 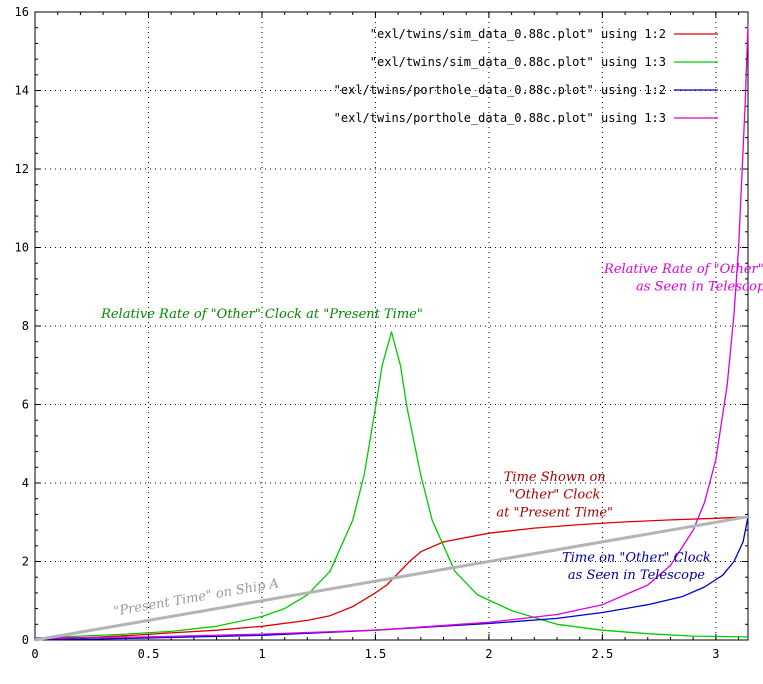 What do you see at coordinates (149, 654) in the screenshot?
I see `x-tick-label: 0.5` at bounding box center [149, 654].